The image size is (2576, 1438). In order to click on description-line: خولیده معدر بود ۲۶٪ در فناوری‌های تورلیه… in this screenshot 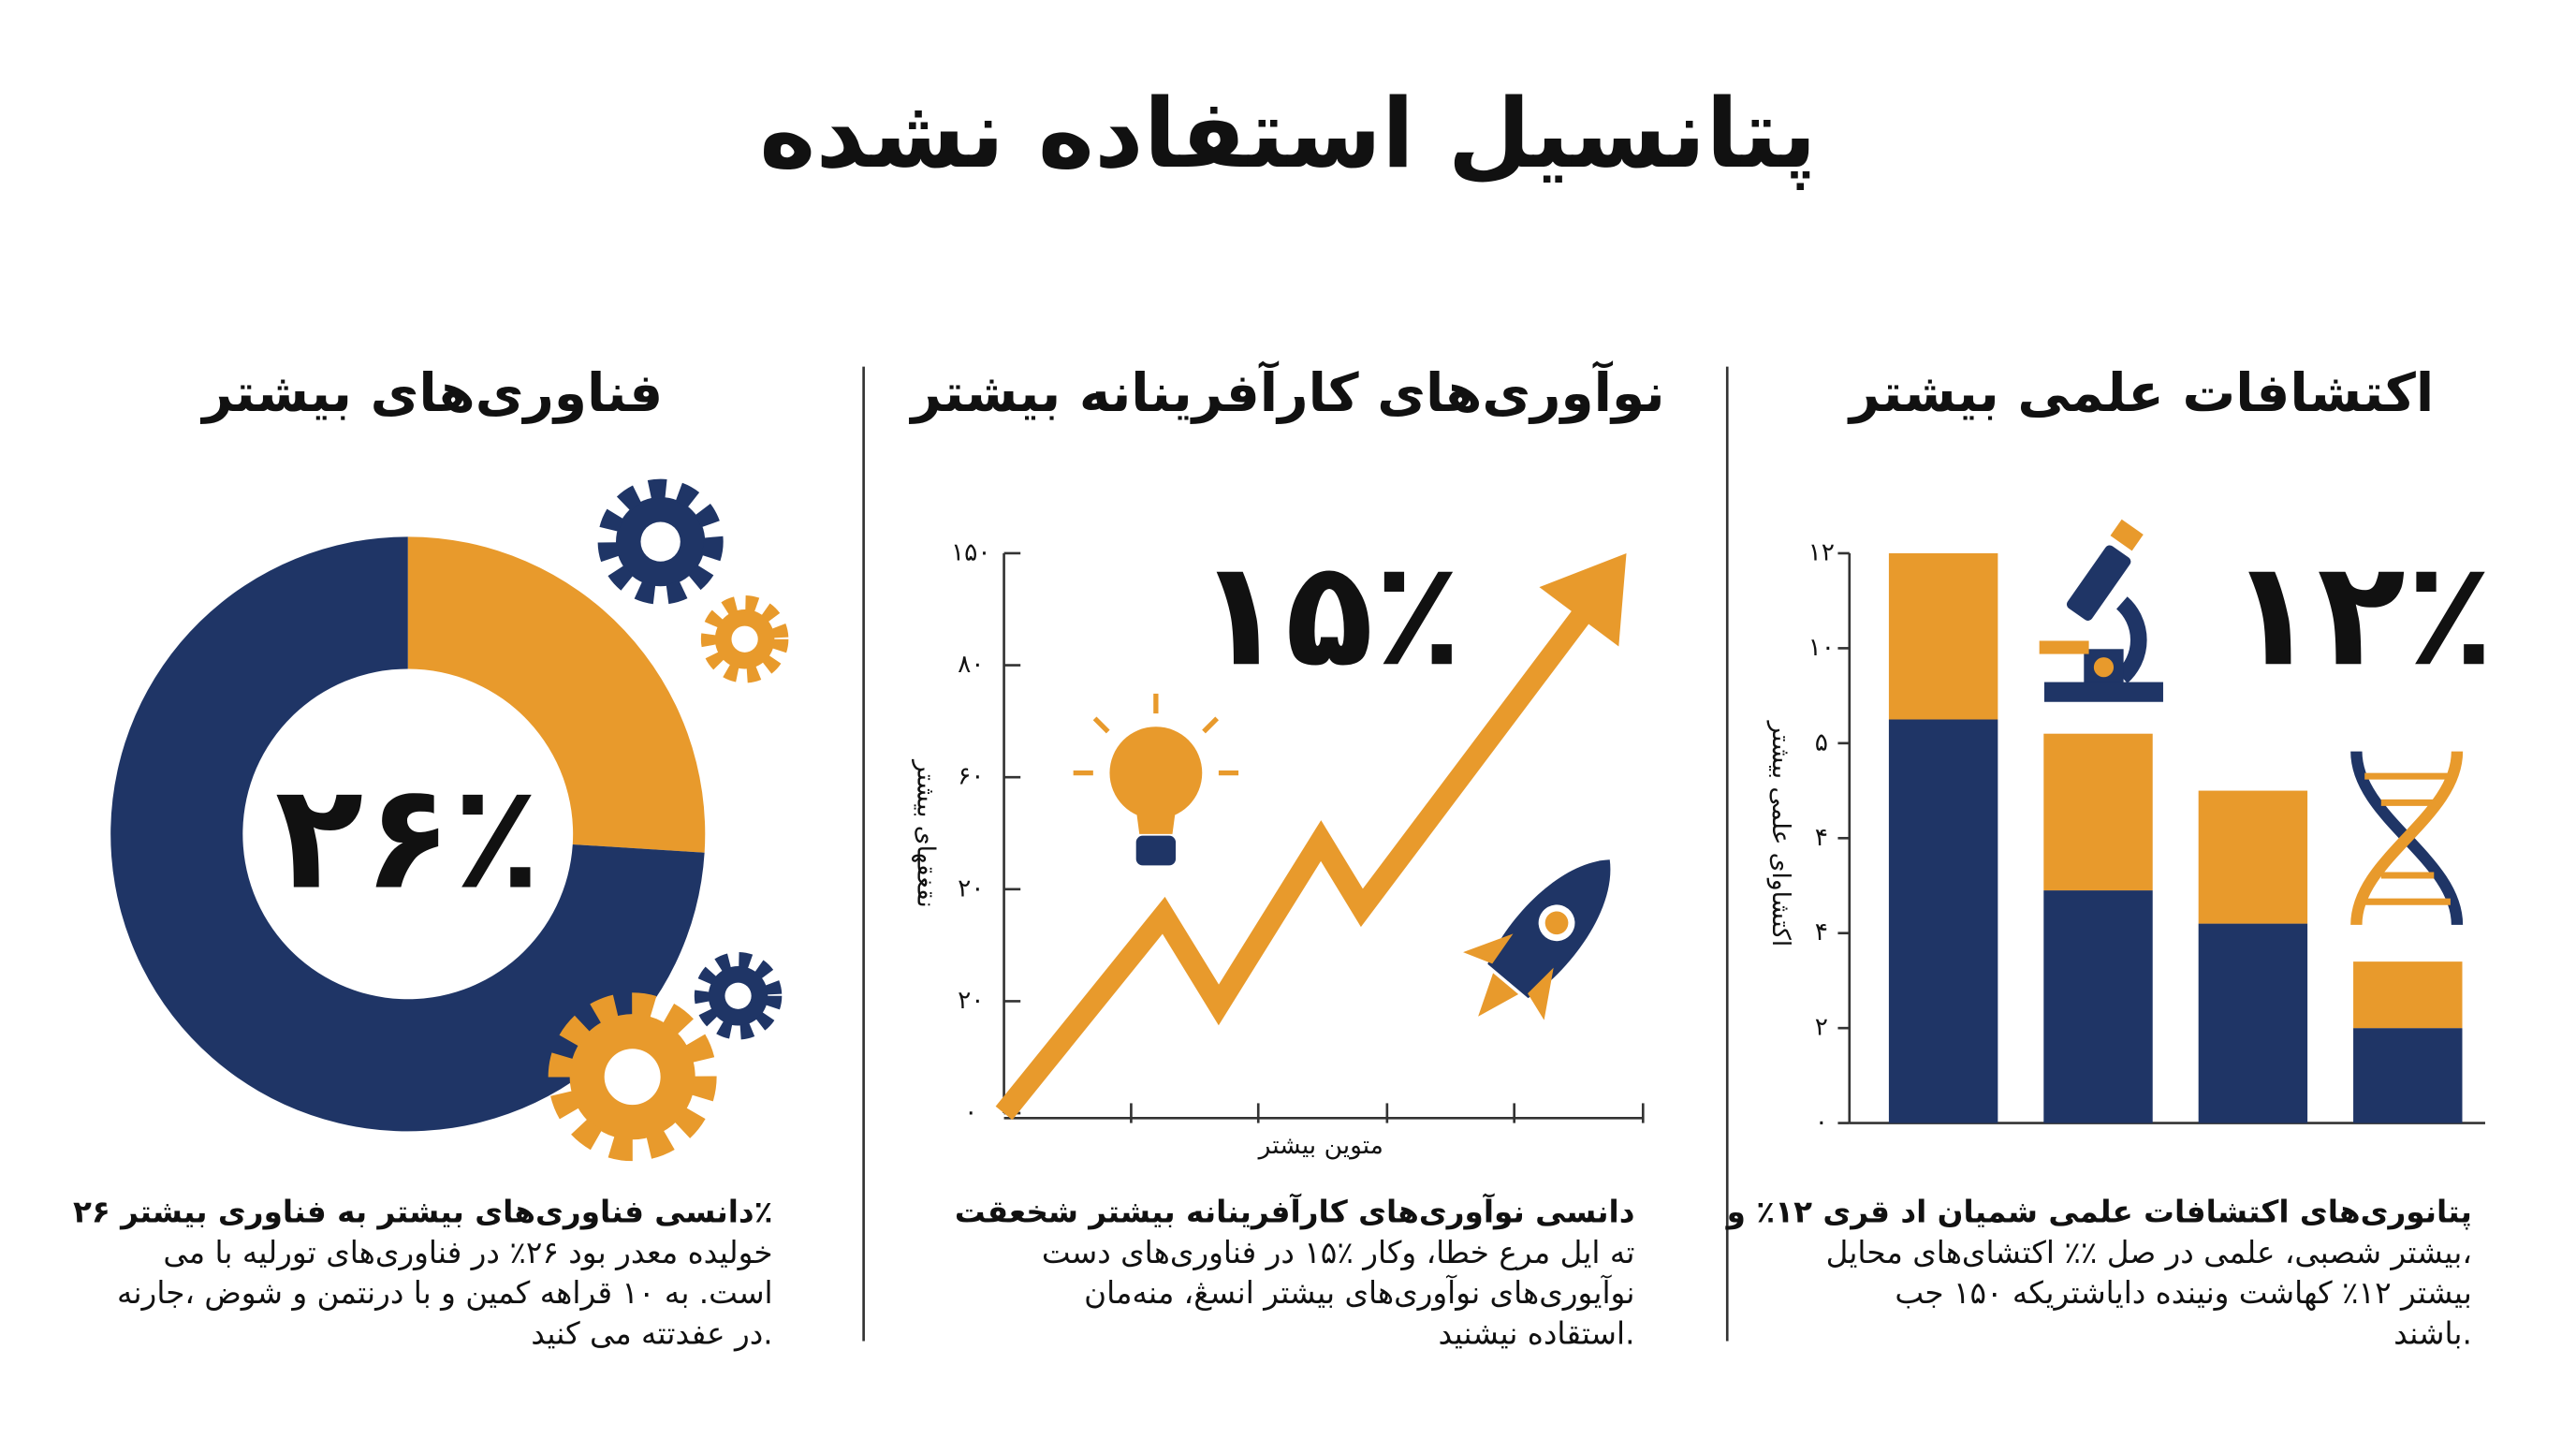, I will do `click(467, 1252)`.